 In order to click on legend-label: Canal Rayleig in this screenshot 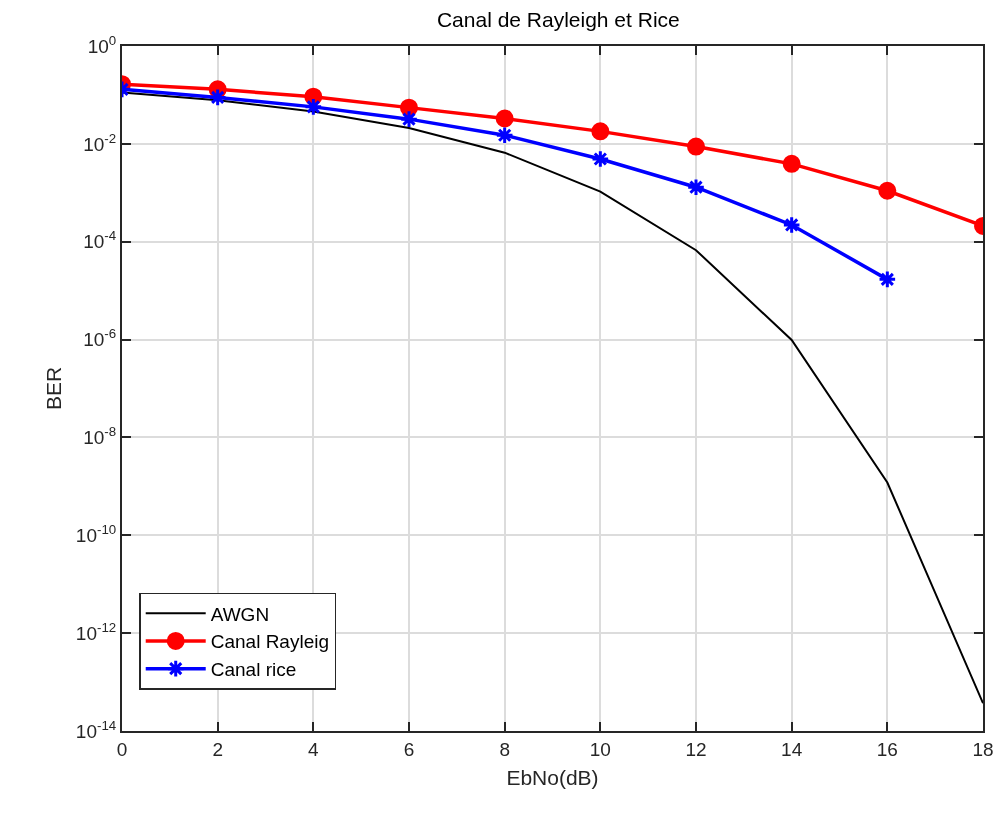, I will do `click(270, 642)`.